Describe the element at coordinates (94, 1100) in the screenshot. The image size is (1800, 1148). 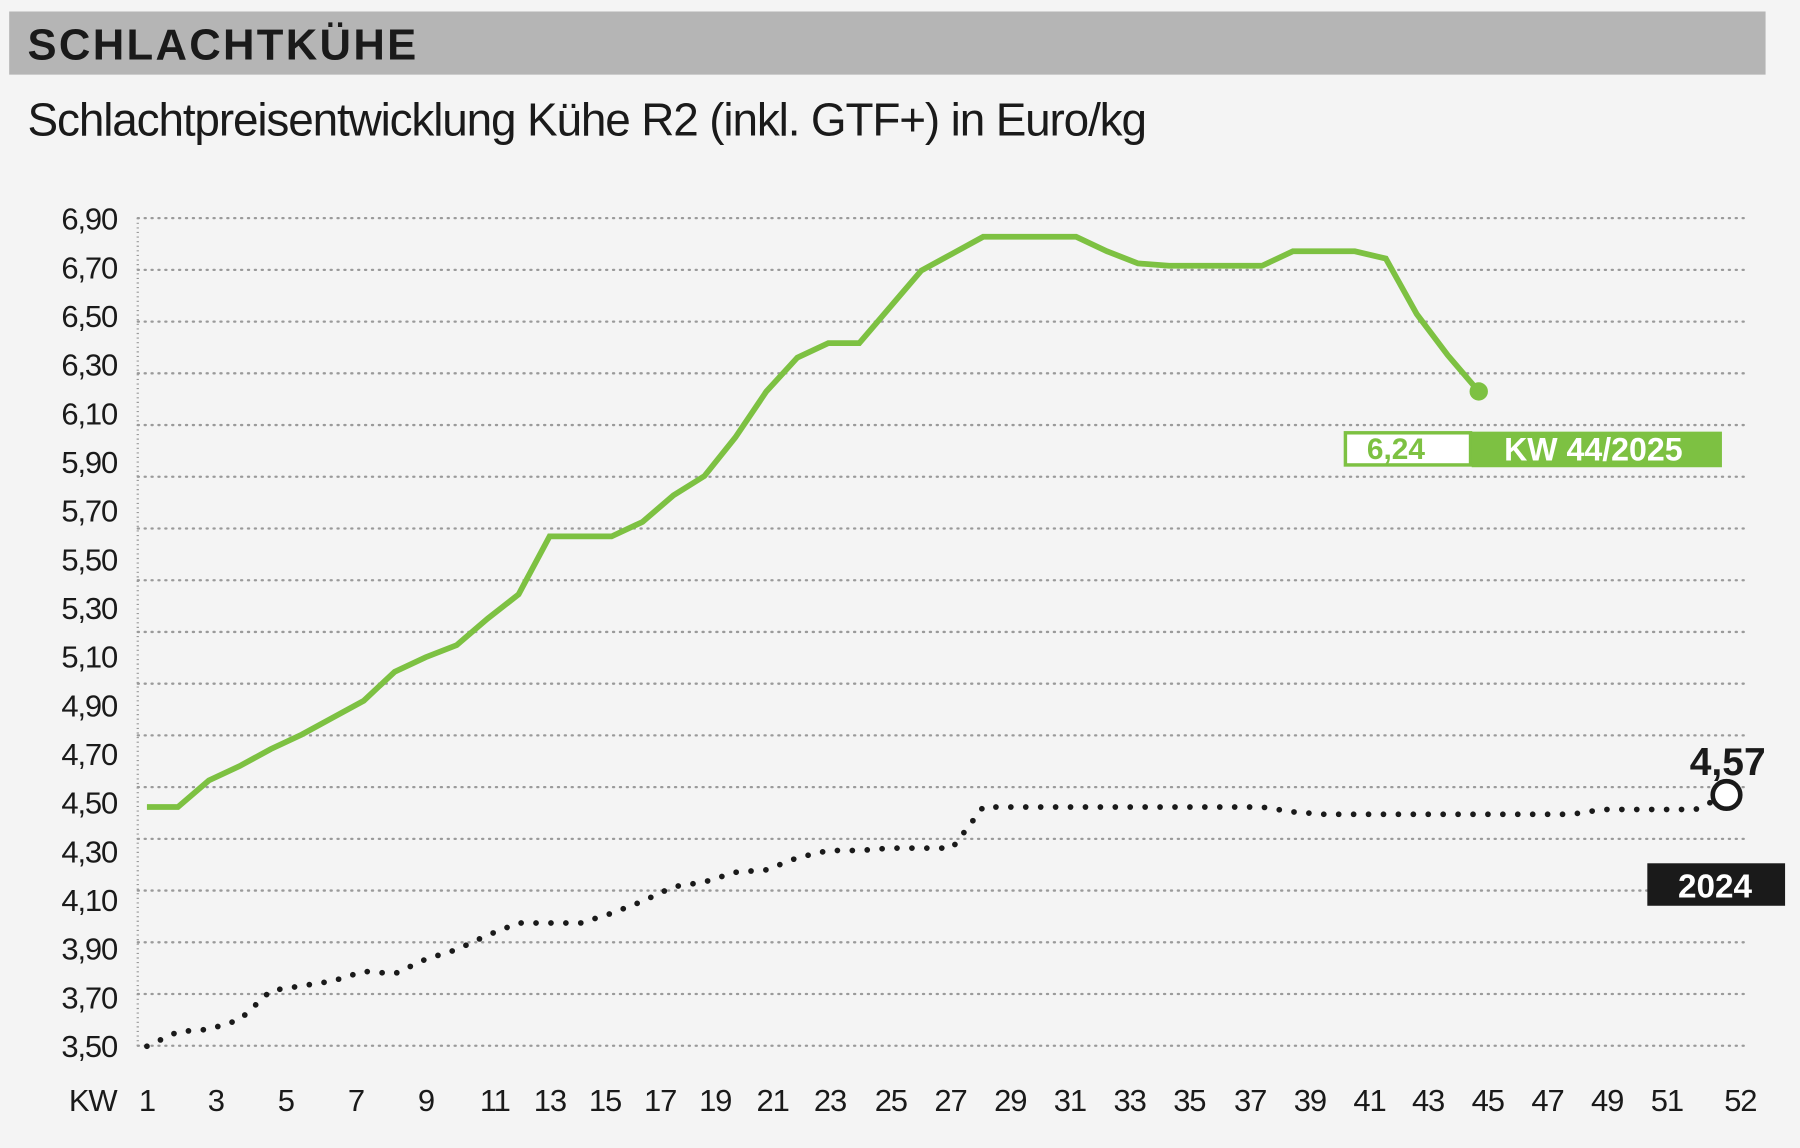
I see `x-axis-label: KW` at that location.